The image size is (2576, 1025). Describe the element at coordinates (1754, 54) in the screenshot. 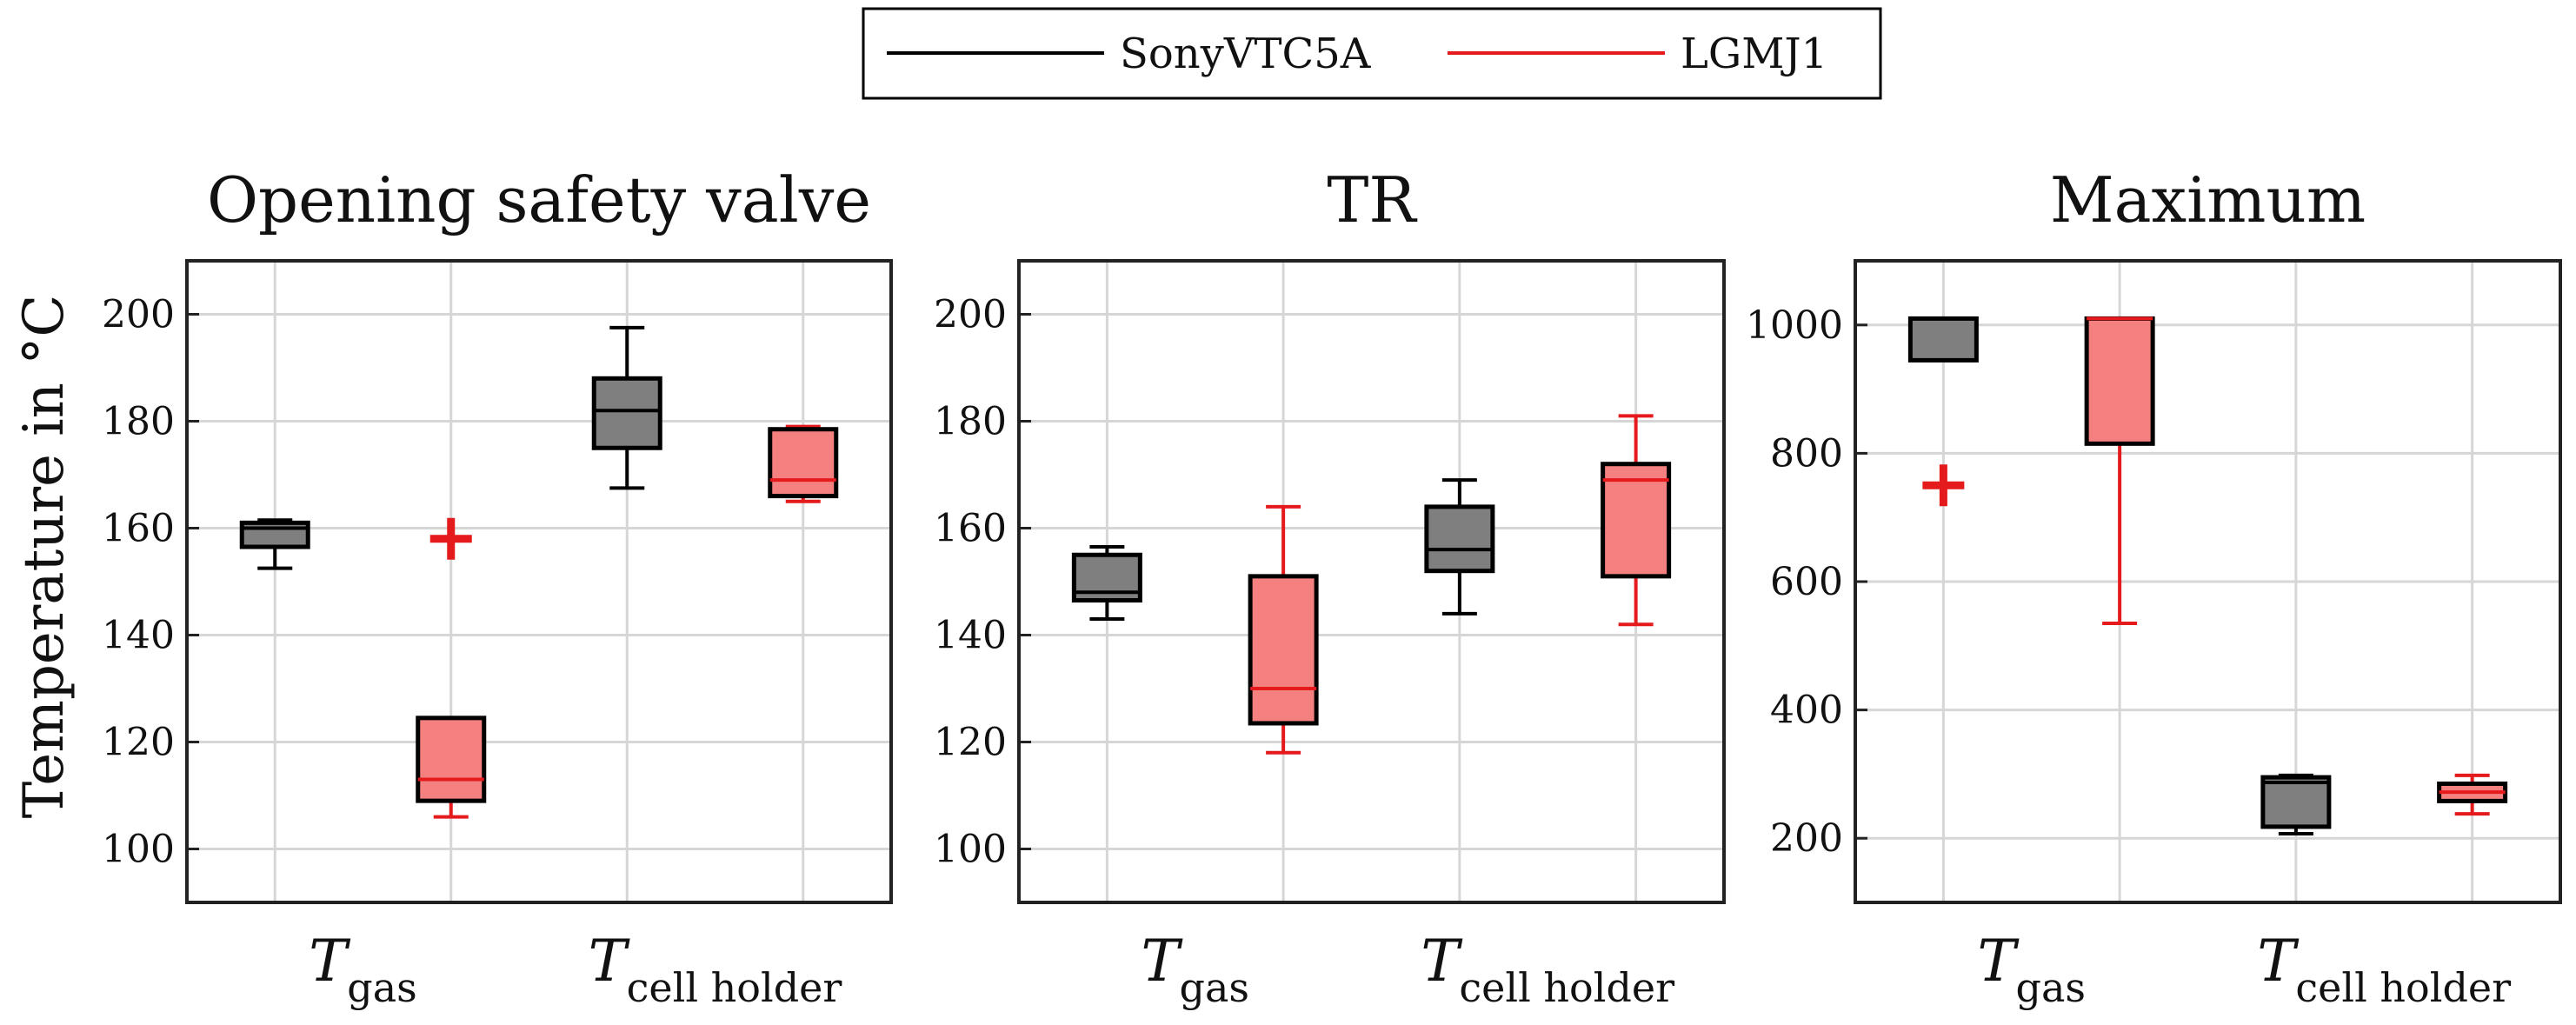

I see `legend-label-lgmj1: LGMJ1` at that location.